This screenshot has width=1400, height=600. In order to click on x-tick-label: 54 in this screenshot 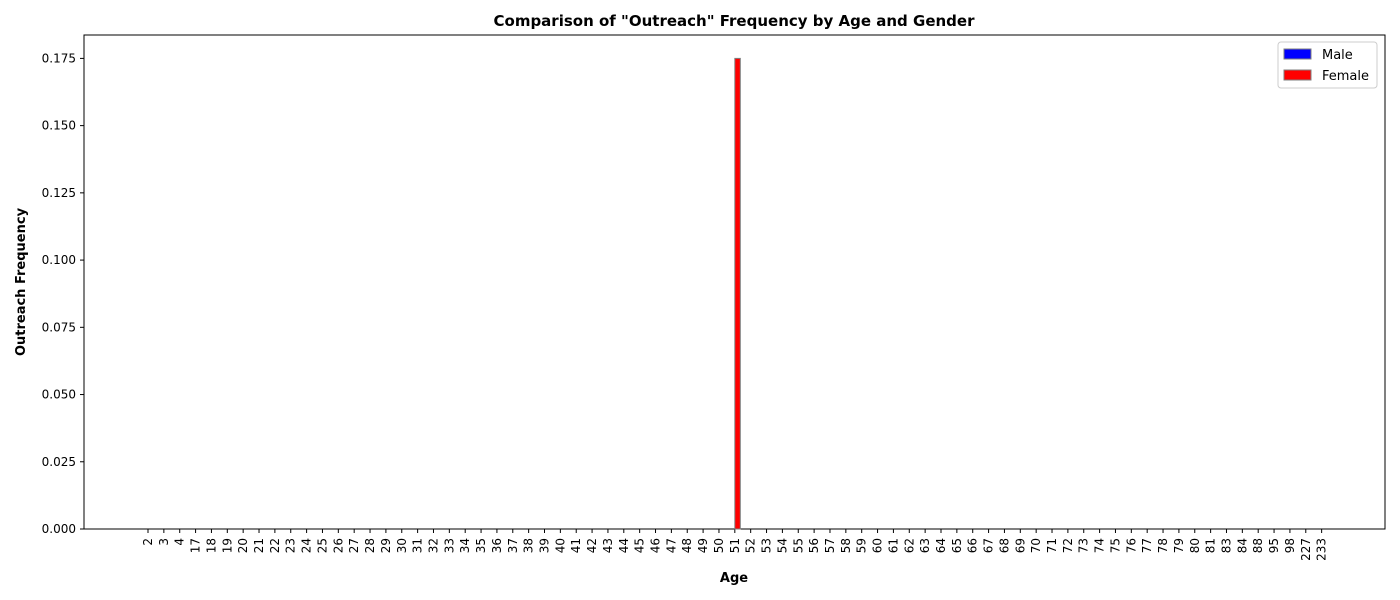, I will do `click(782, 545)`.